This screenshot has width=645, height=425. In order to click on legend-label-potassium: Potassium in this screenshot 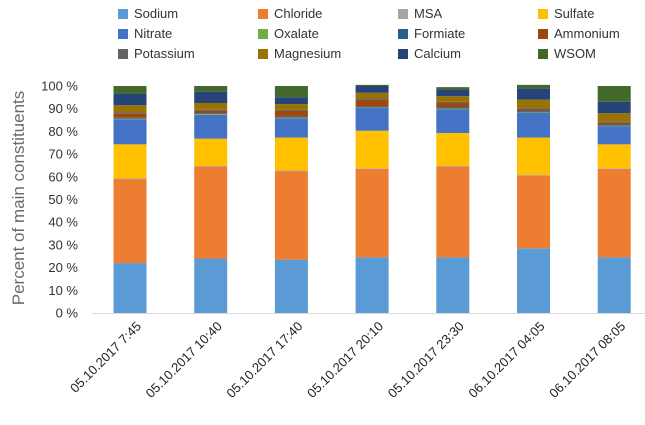, I will do `click(164, 53)`.